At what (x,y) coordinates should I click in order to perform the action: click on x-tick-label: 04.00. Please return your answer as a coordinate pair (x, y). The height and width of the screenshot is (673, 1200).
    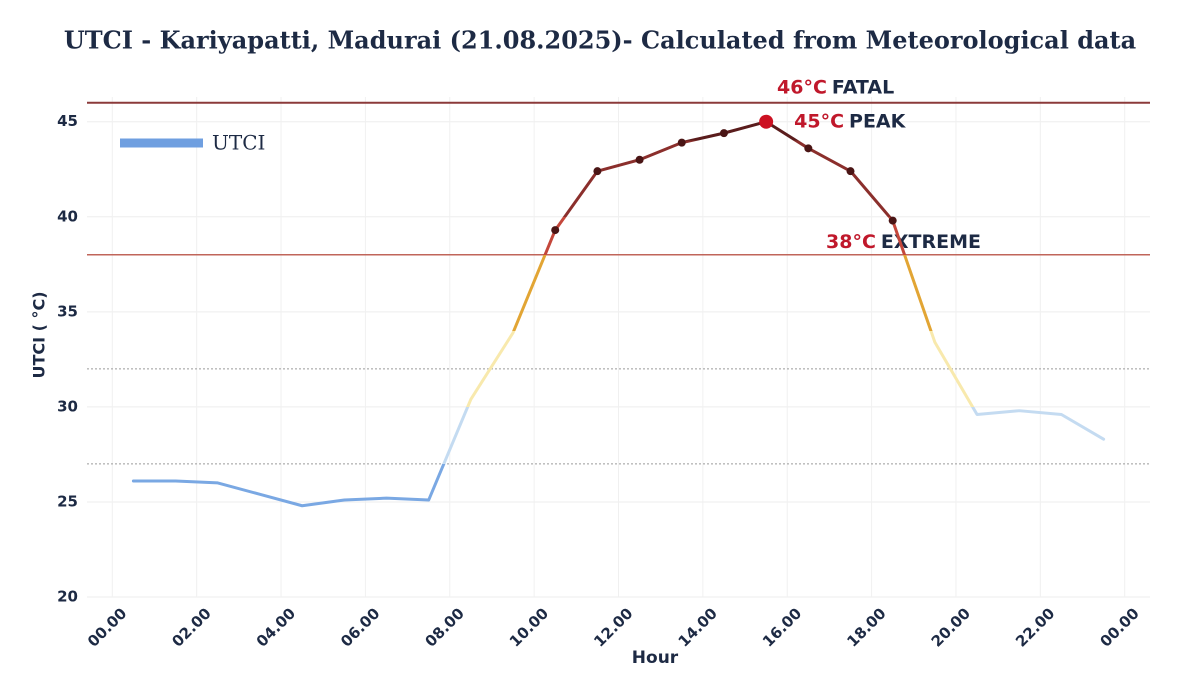
    Looking at the image, I should click on (276, 627).